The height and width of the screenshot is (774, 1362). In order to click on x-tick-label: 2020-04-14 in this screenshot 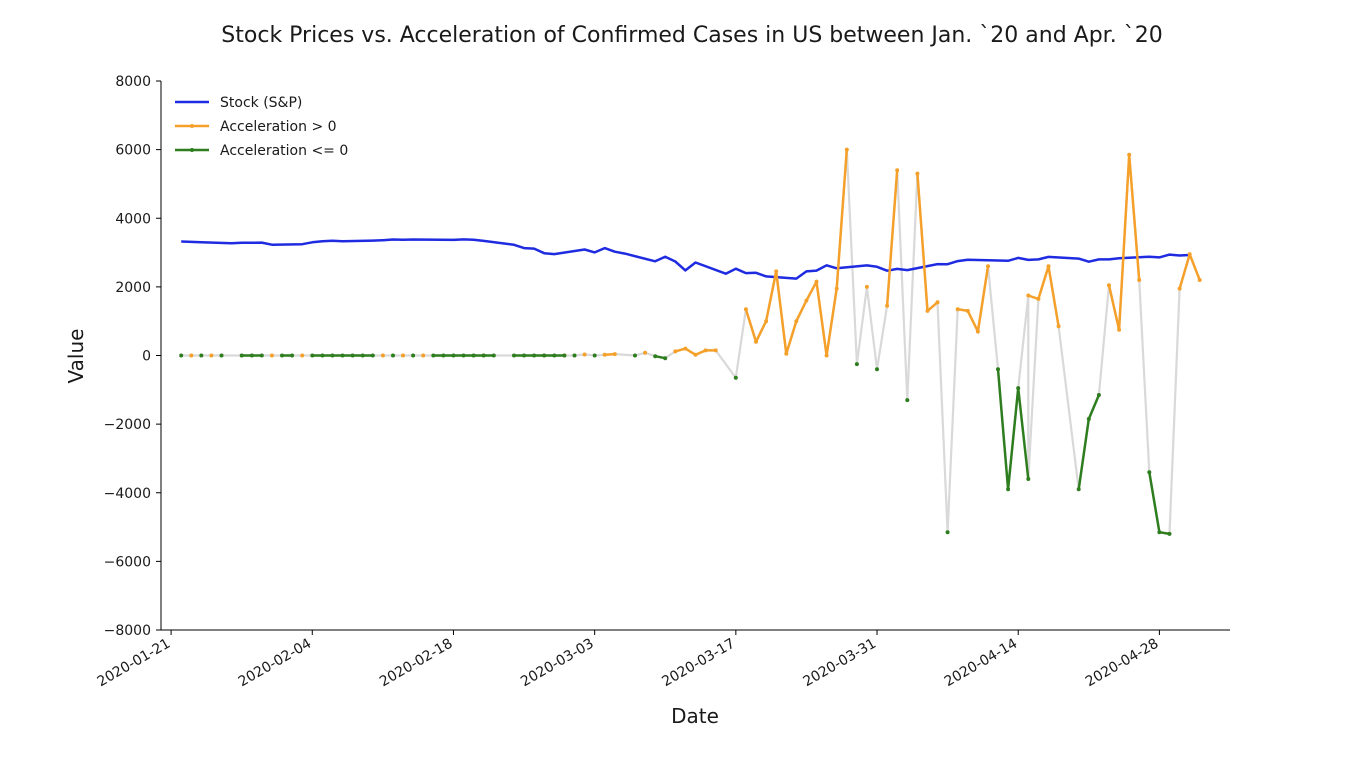, I will do `click(981, 663)`.